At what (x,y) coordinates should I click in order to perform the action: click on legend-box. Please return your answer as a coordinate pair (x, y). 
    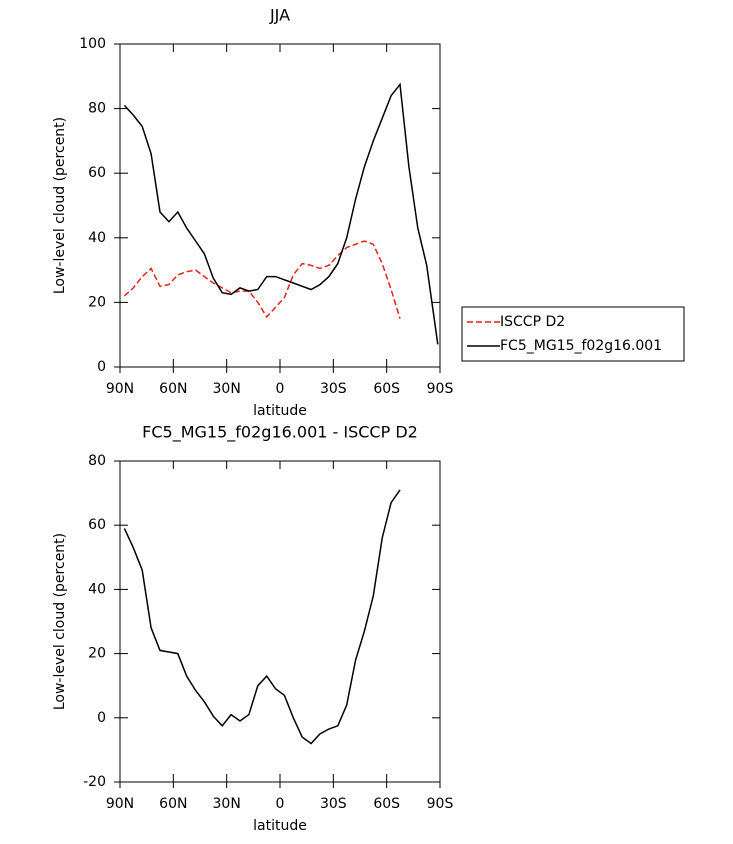
    Looking at the image, I should click on (573, 334).